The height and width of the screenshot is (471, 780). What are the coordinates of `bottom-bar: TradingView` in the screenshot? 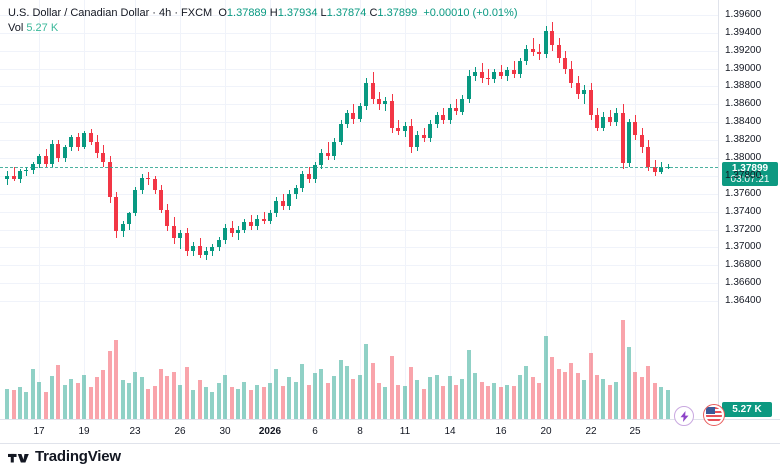 It's located at (390, 457).